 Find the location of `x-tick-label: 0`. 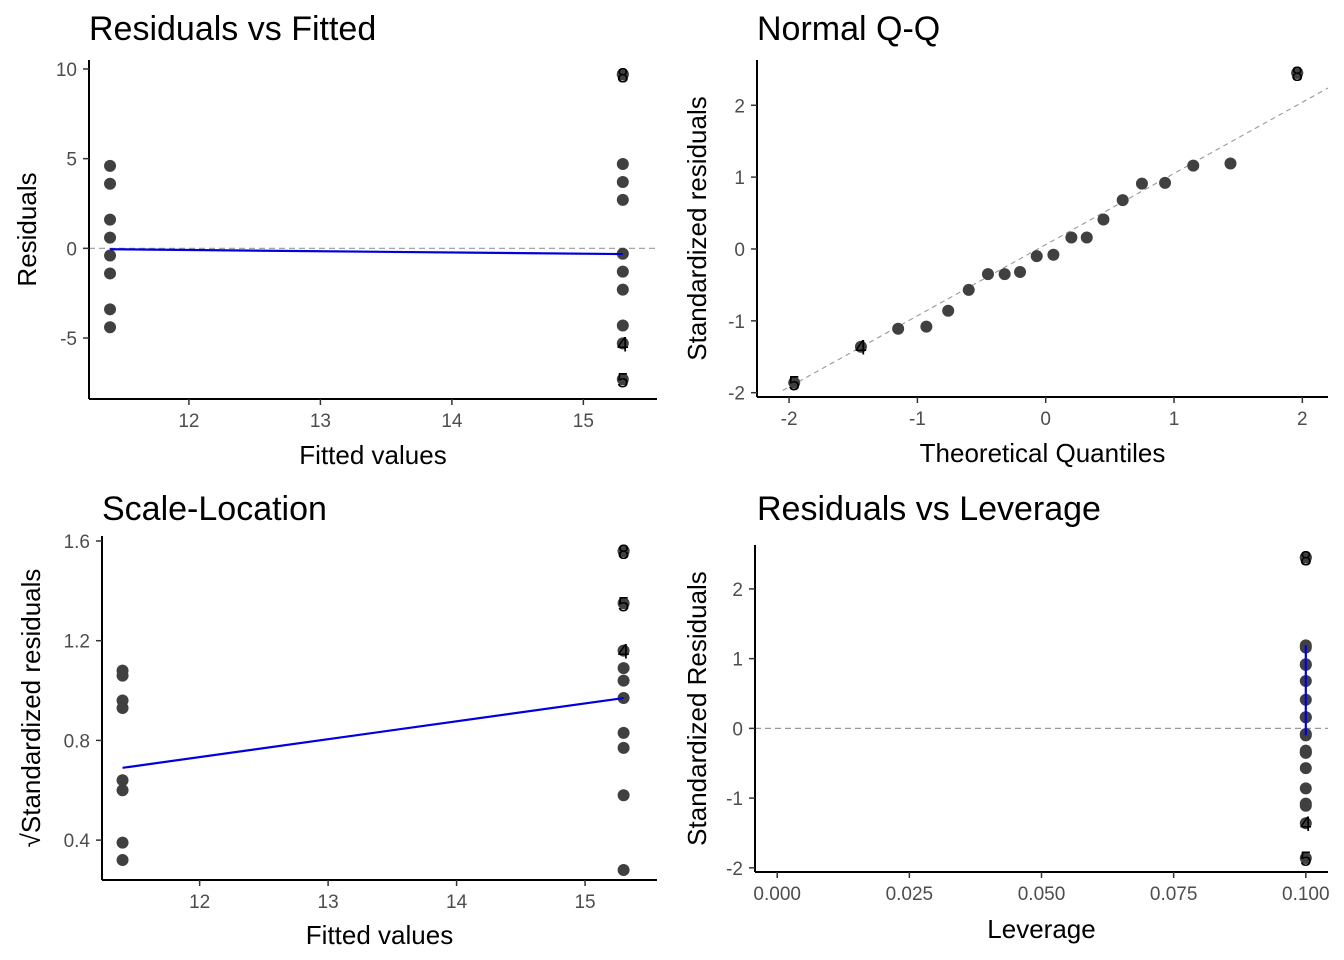

x-tick-label: 0 is located at coordinates (1045, 419).